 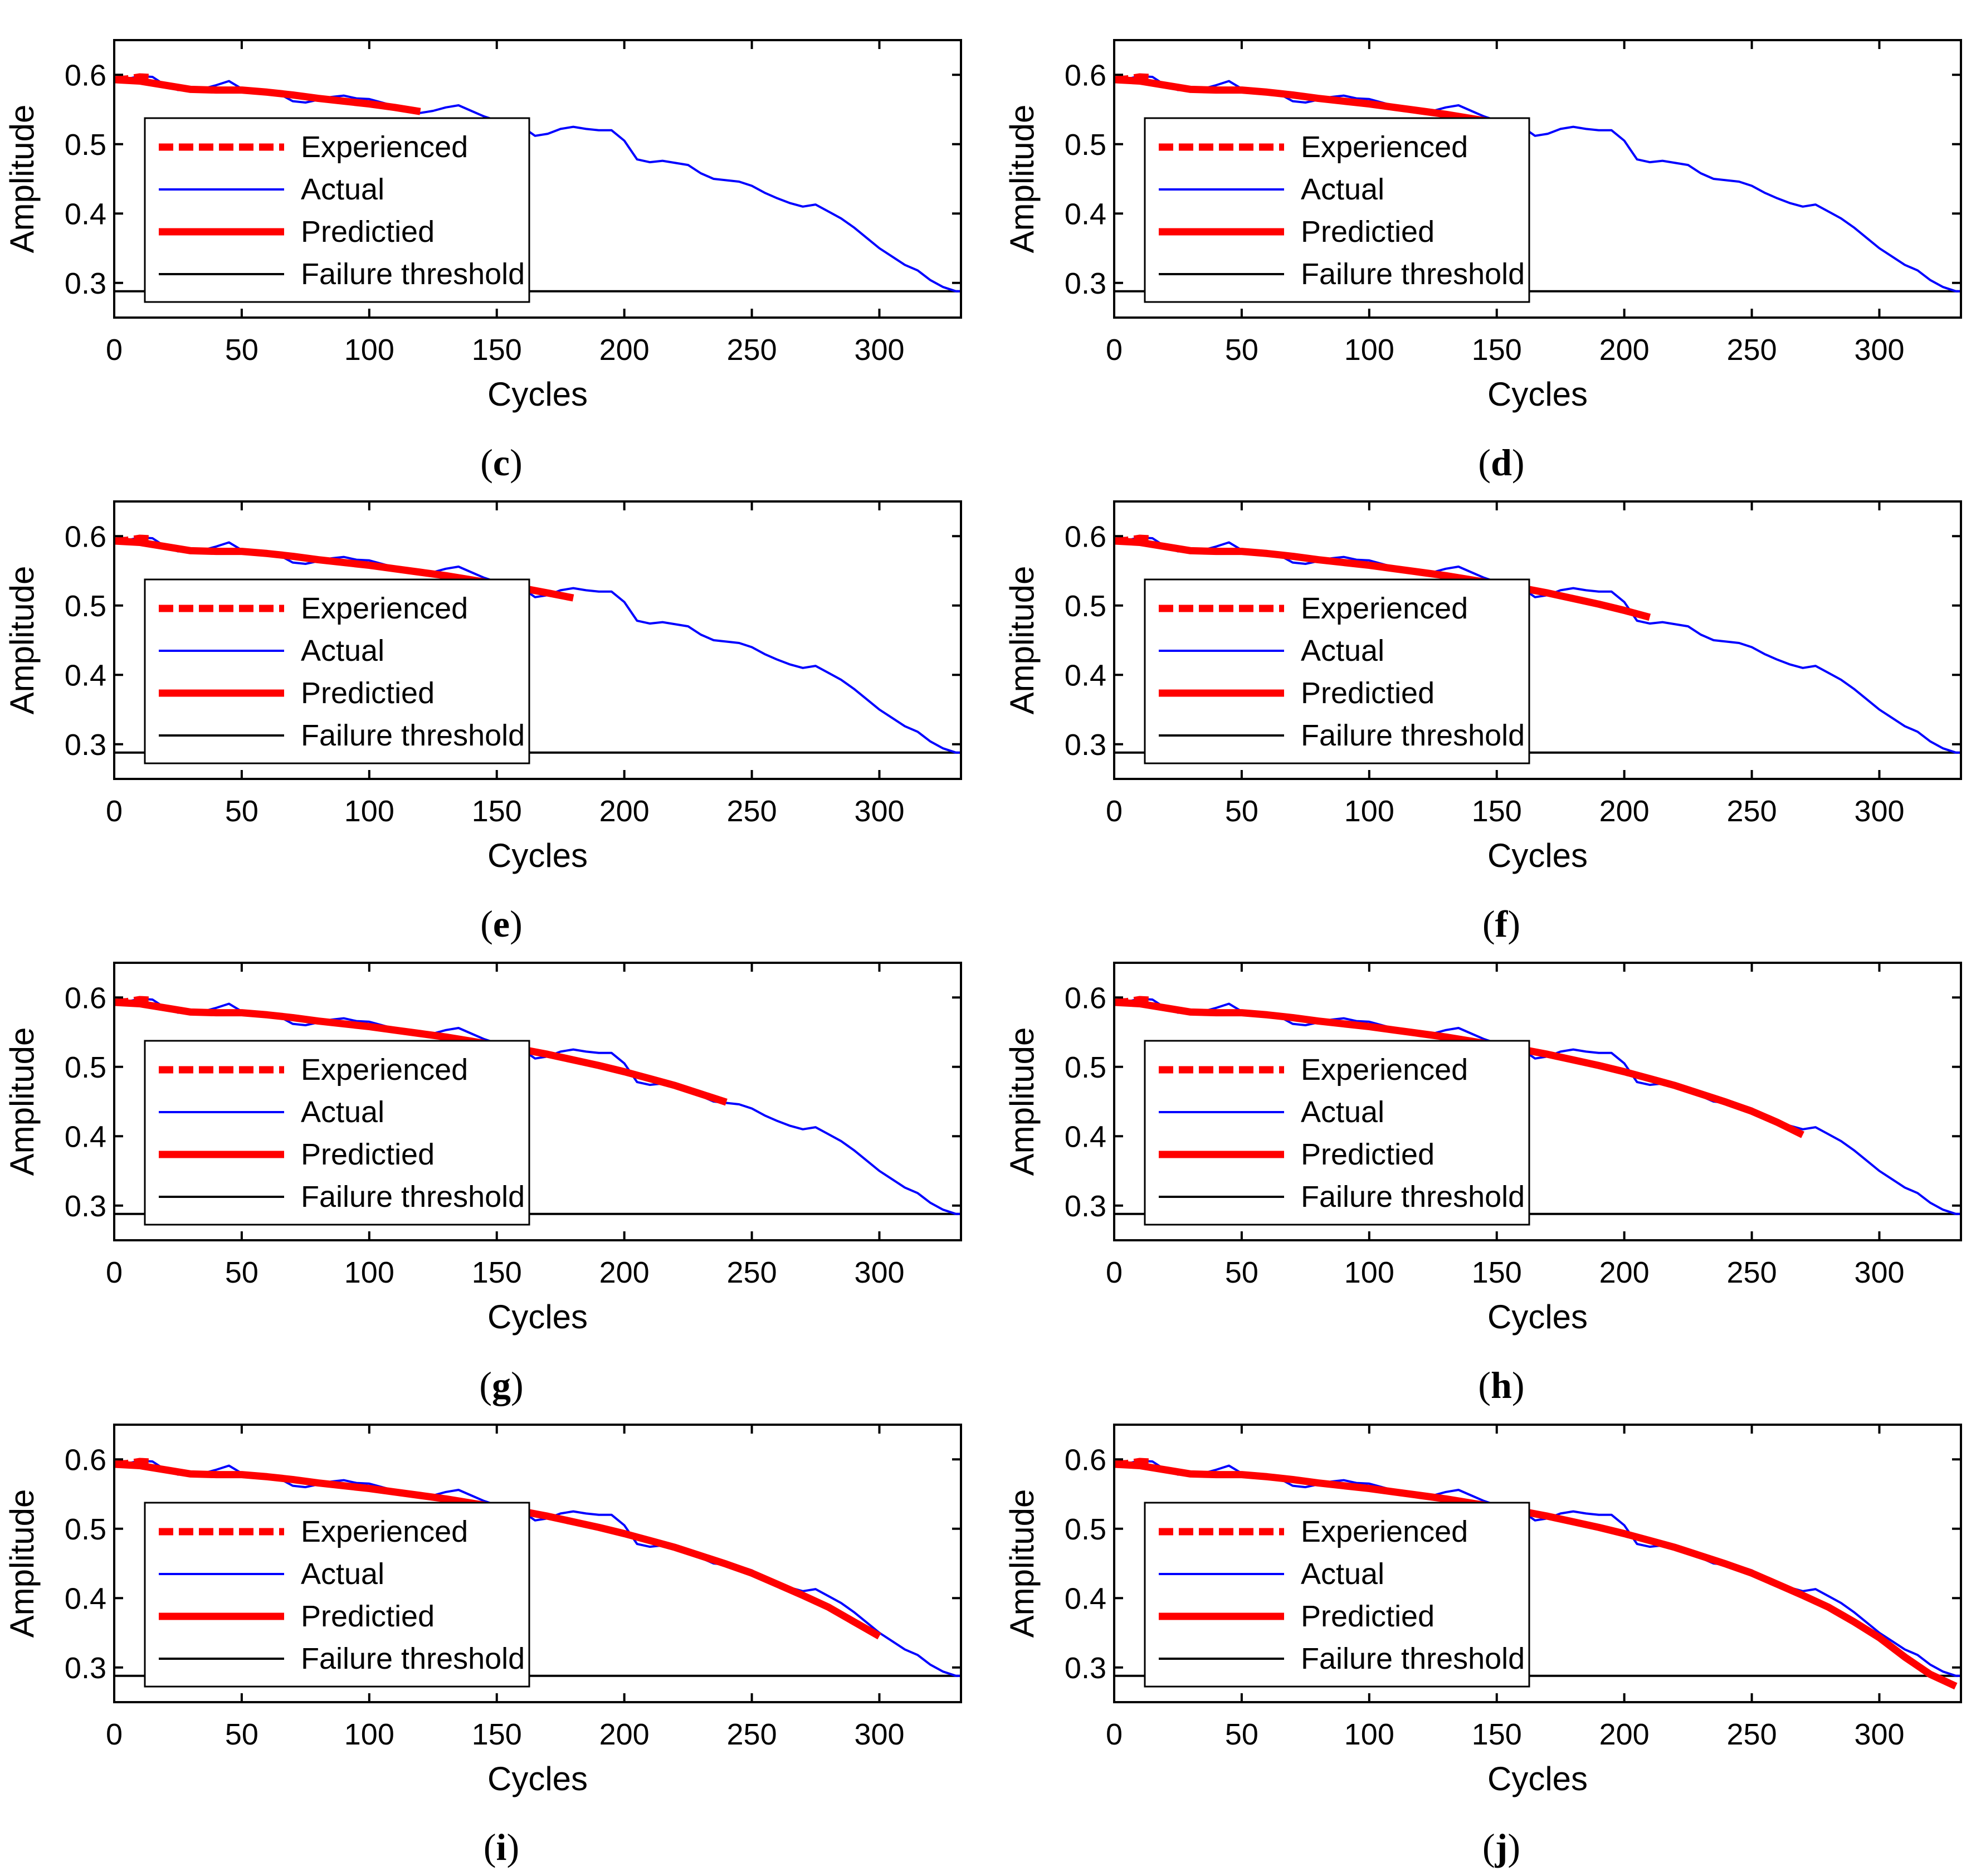 I want to click on panel-caption: (i), so click(x=502, y=1847).